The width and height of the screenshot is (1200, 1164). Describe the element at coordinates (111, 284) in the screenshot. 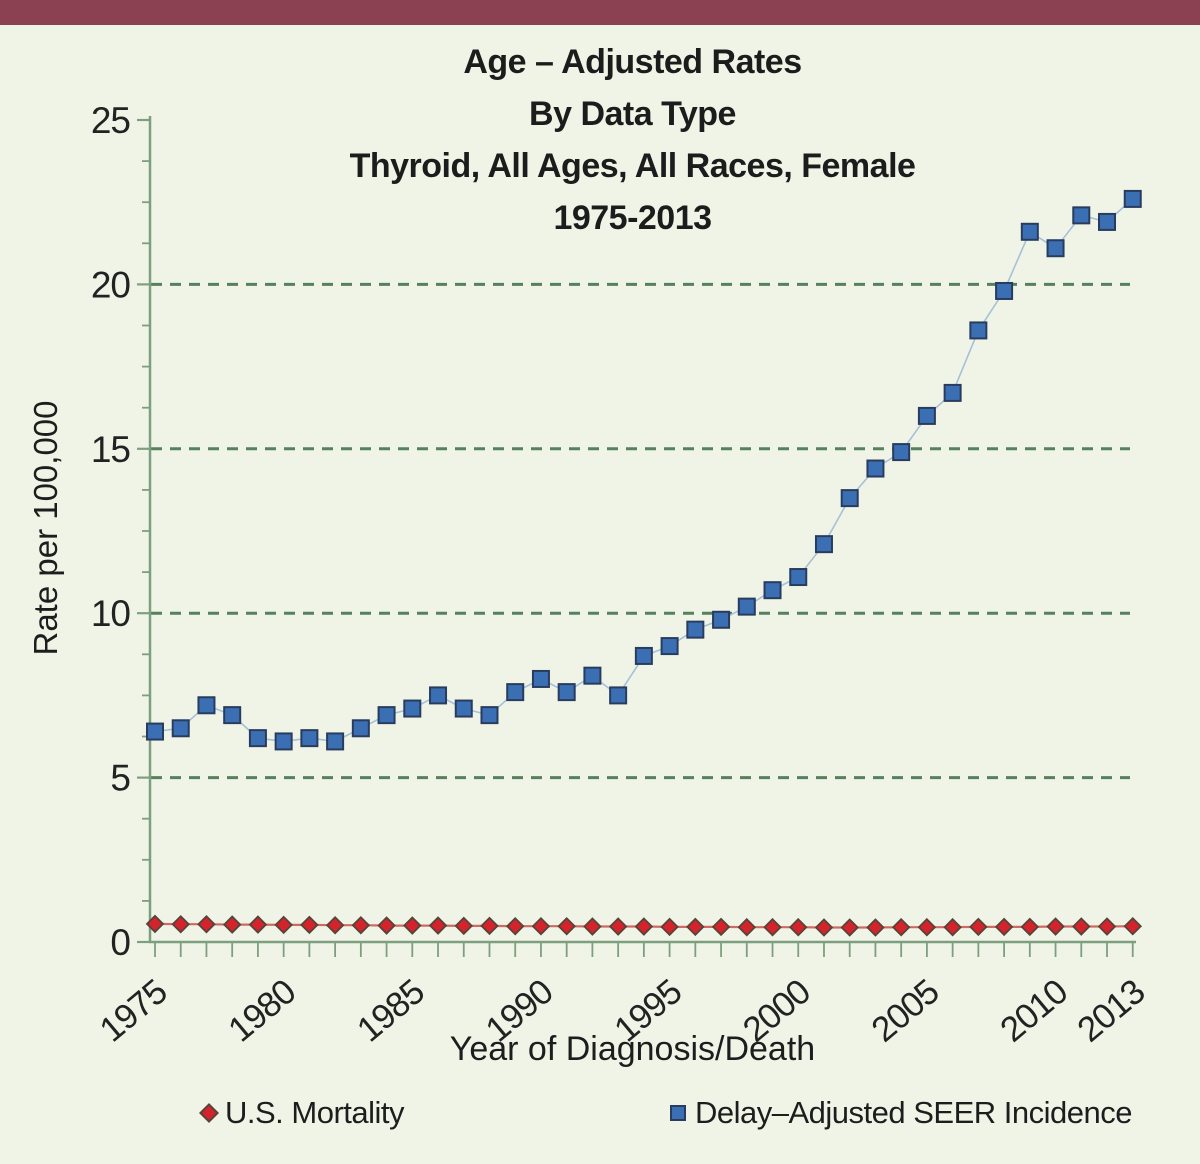

I see `y-tick-label: 20` at that location.